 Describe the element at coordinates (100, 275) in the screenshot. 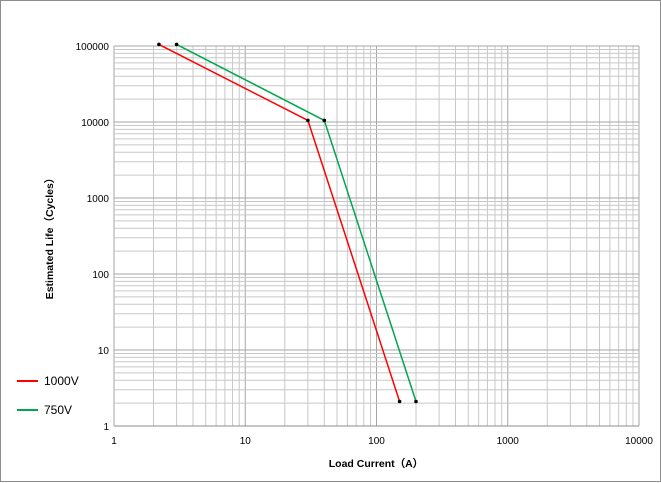

I see `y-tick-label: 100` at that location.